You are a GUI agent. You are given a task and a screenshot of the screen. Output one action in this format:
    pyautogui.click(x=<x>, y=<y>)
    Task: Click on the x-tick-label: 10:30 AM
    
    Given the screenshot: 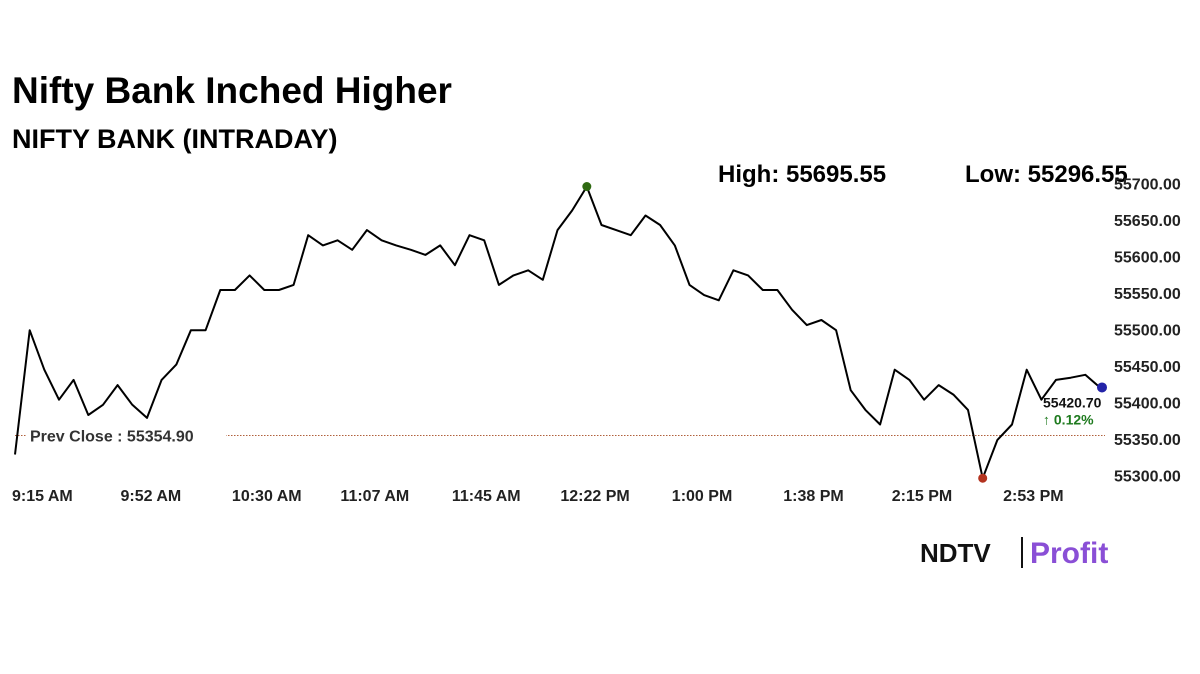 What is the action you would take?
    pyautogui.click(x=267, y=496)
    